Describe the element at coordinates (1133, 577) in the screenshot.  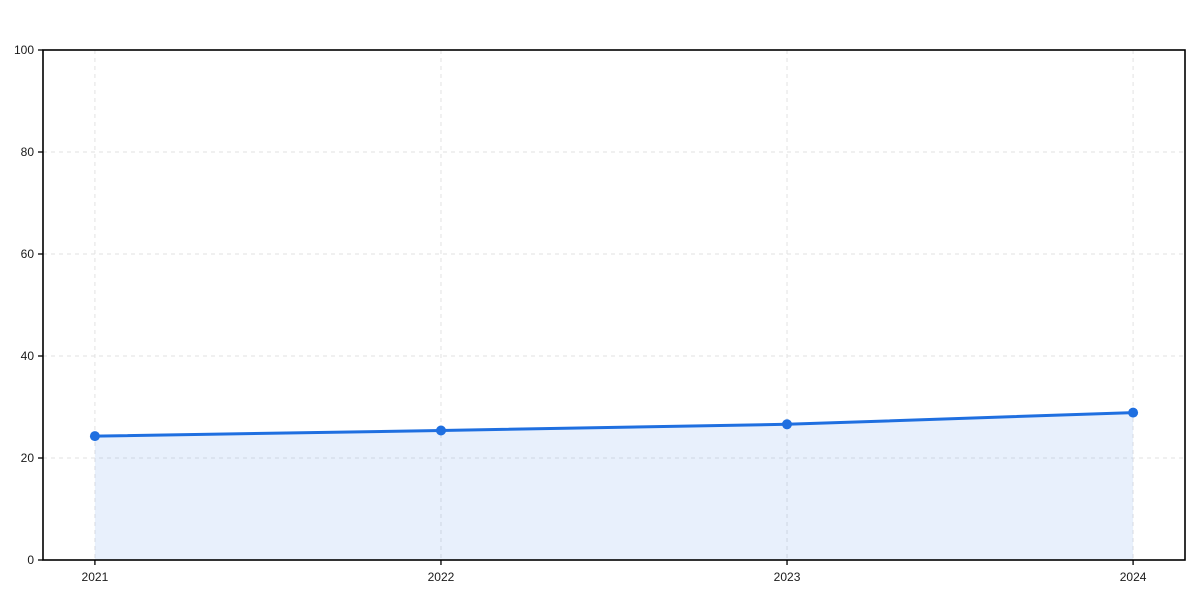
I see `x-tick-label: 2024` at that location.